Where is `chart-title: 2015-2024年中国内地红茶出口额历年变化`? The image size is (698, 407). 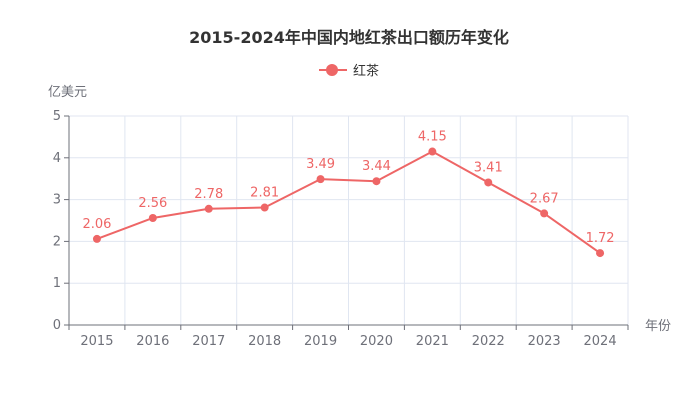
chart-title: 2015-2024年中国内地红茶出口额历年变化 is located at coordinates (349, 37).